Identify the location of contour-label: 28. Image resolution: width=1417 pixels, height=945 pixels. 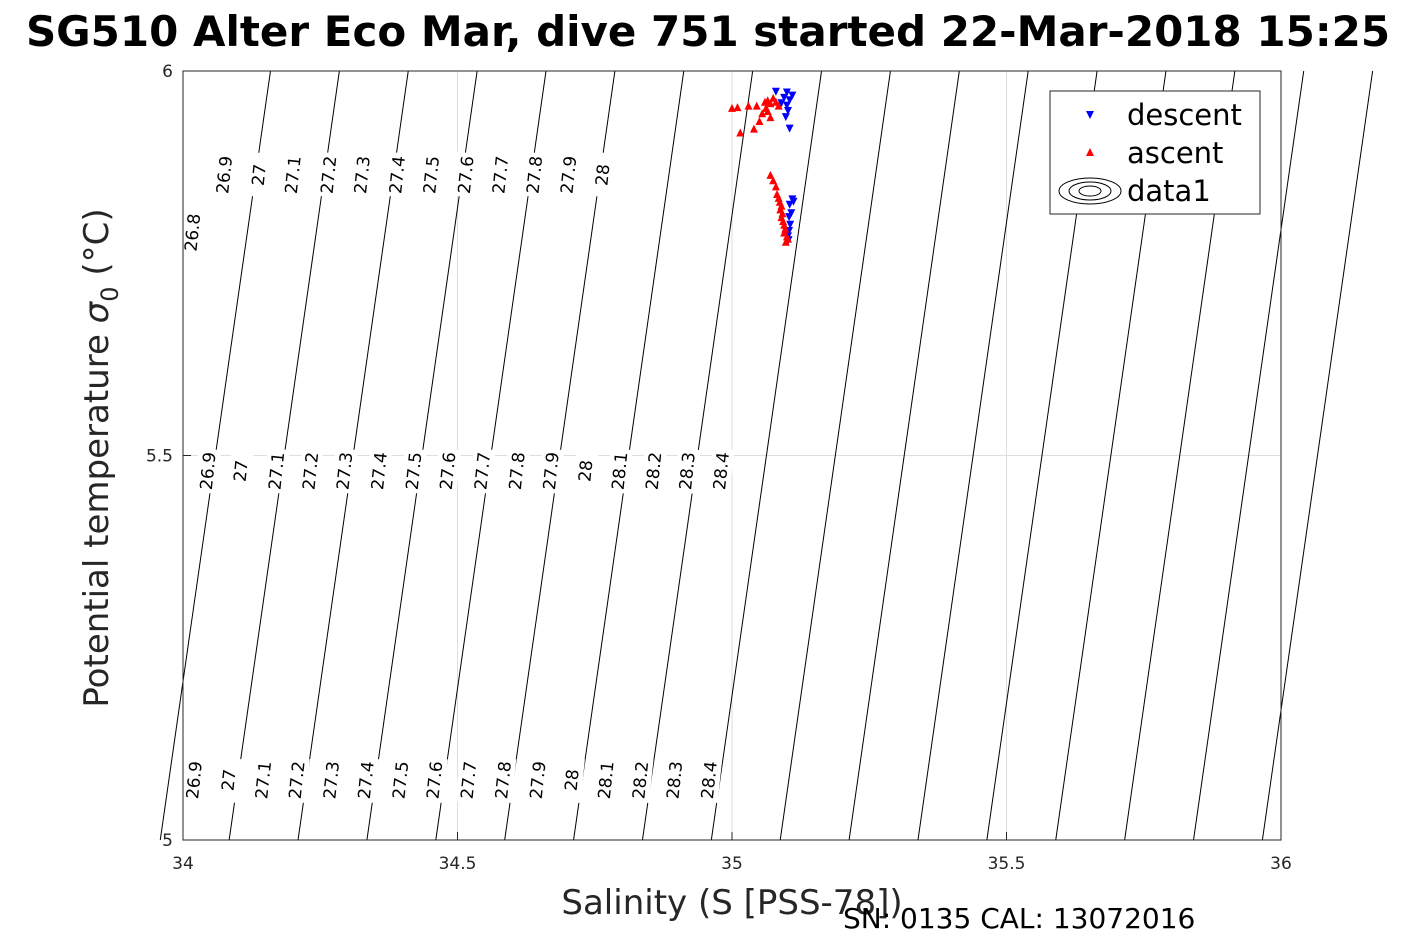
(573, 780).